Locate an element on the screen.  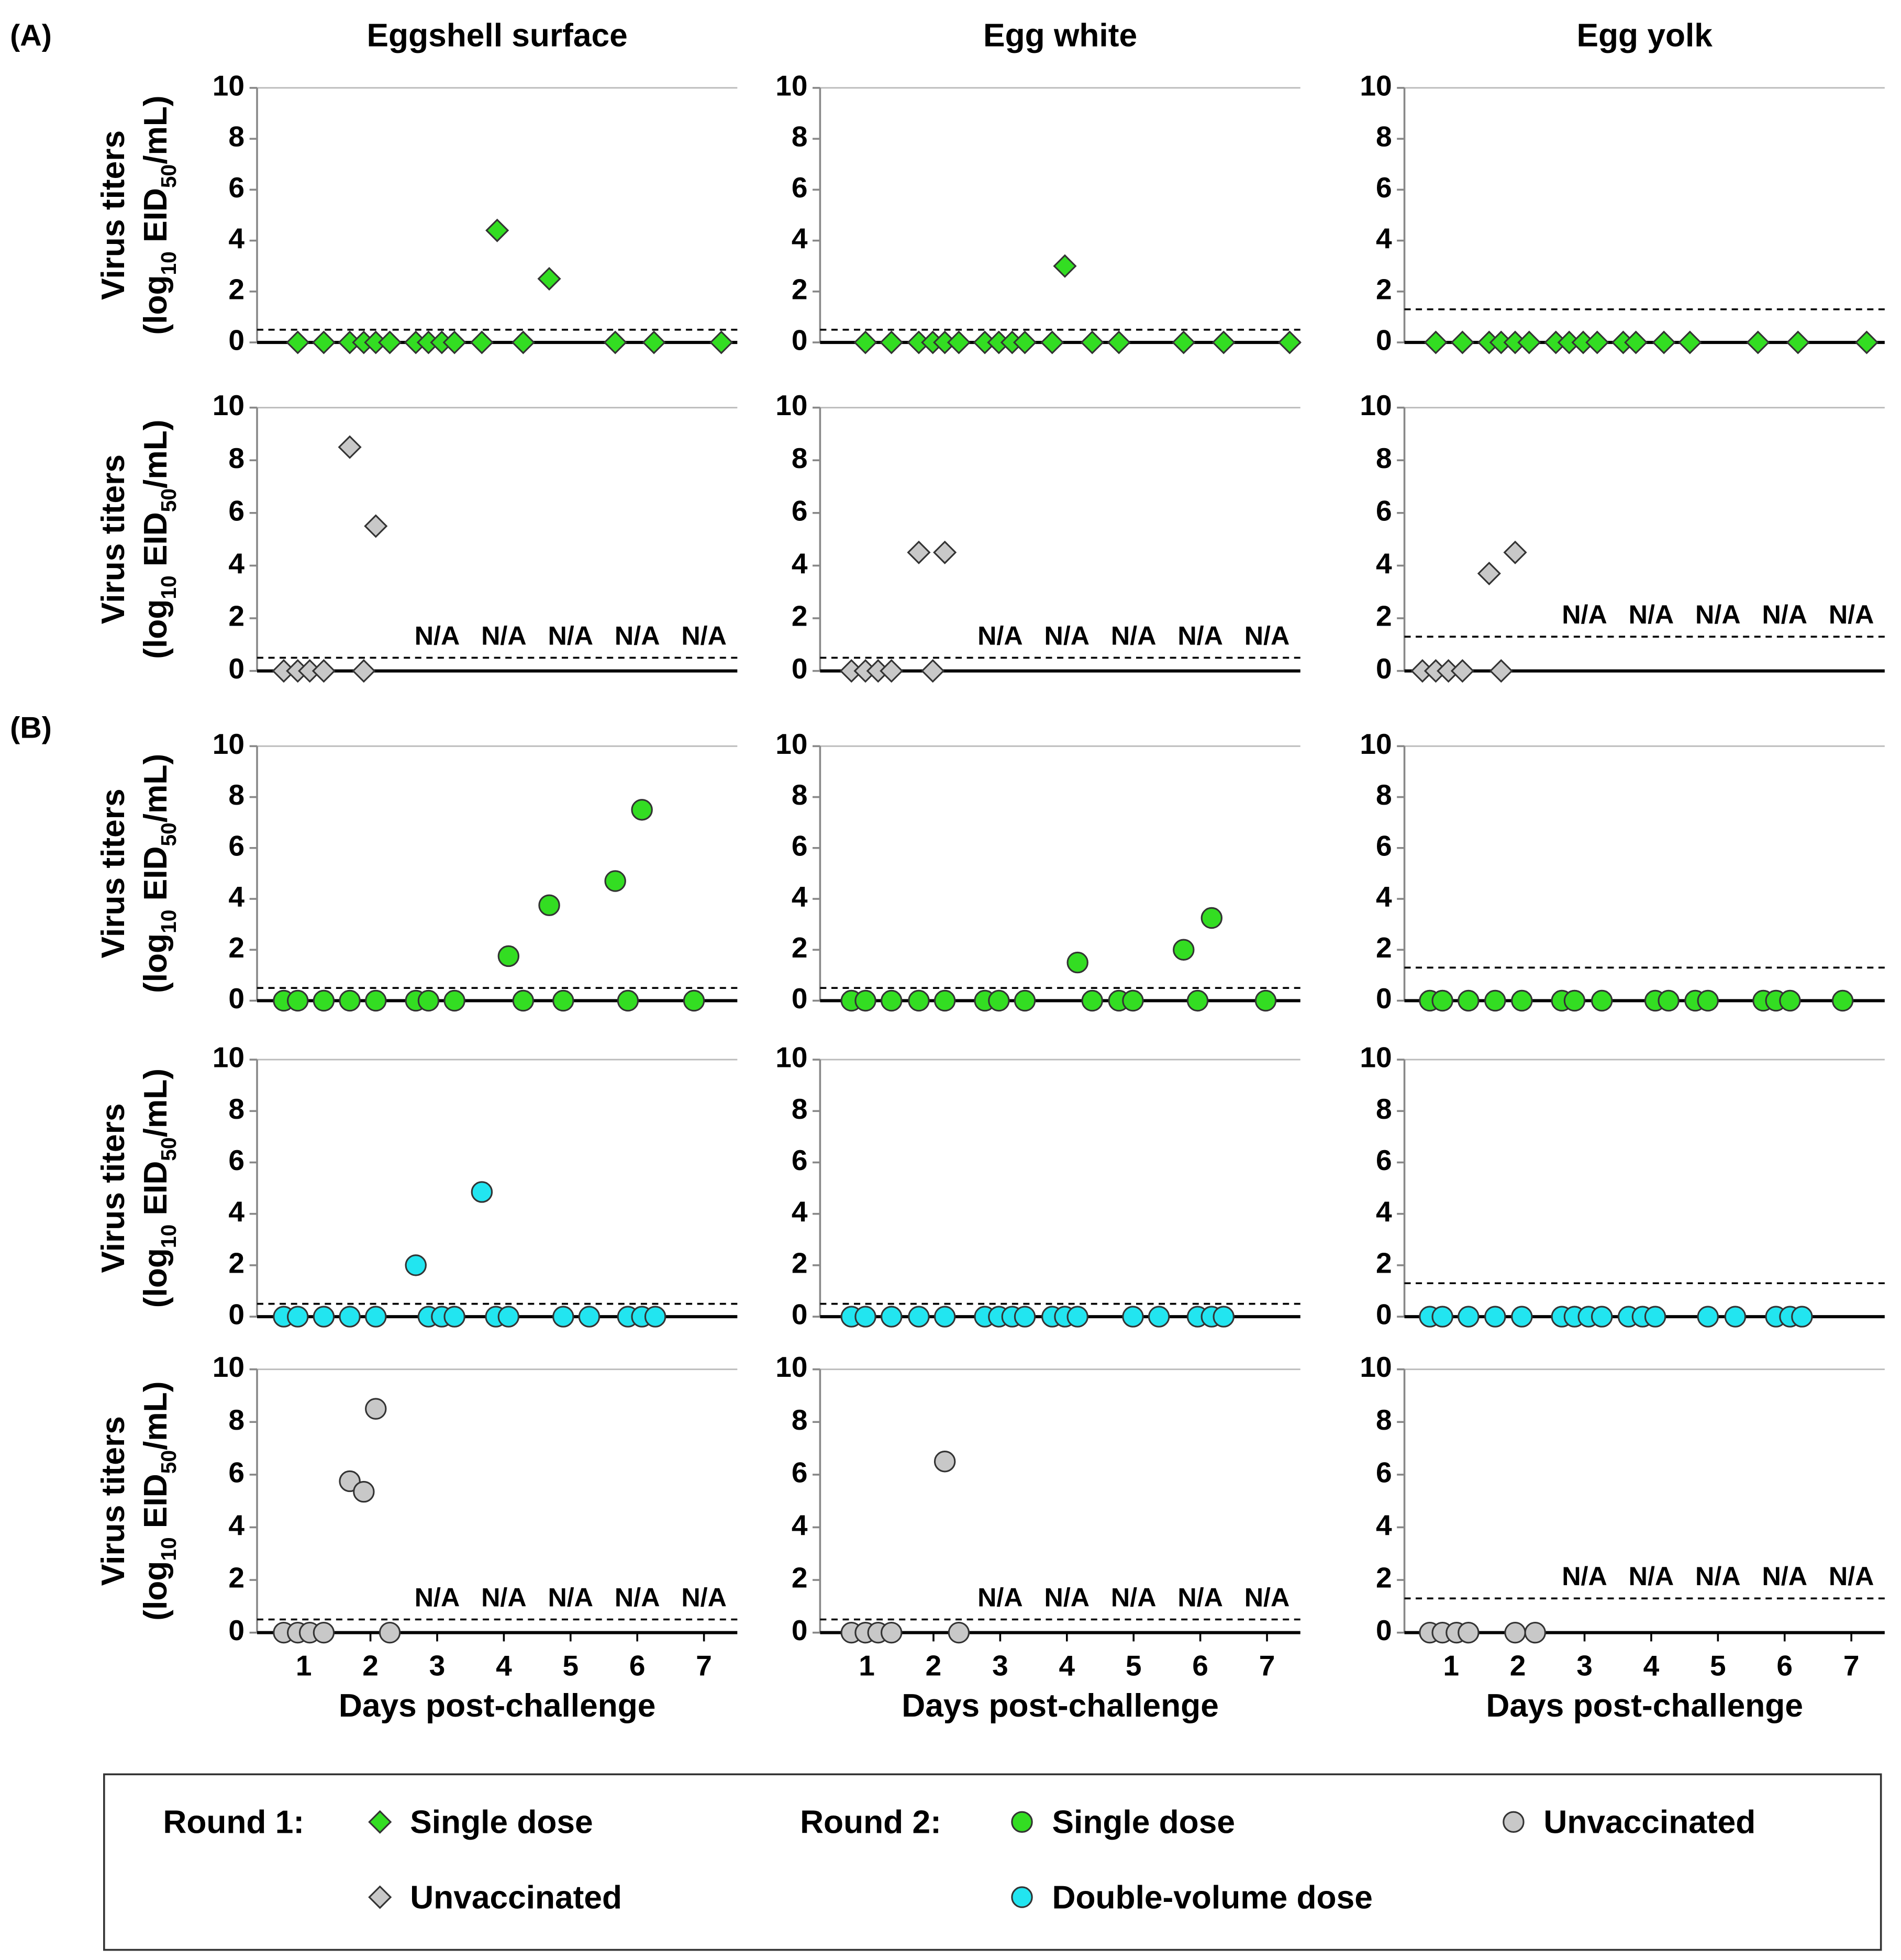
x-tick-label: 1 is located at coordinates (867, 1665).